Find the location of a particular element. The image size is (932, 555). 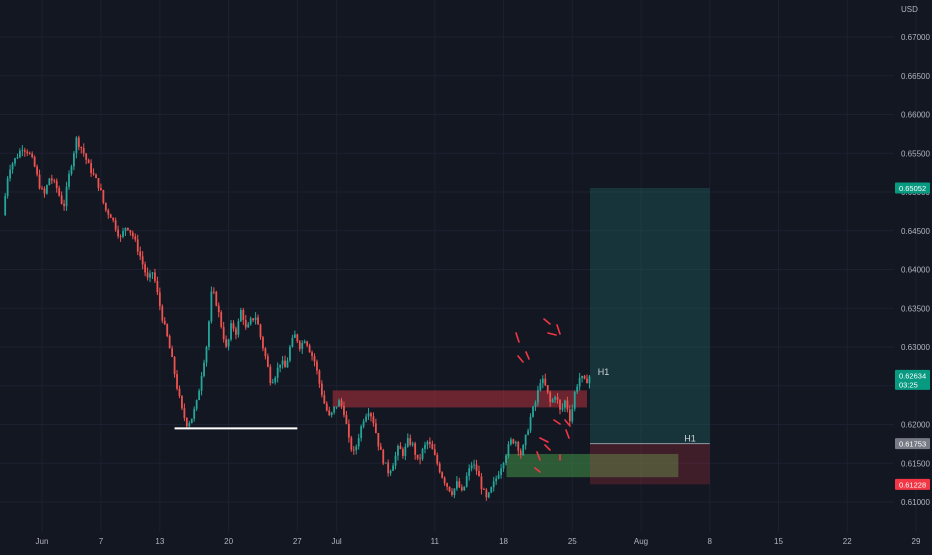

supply-zone is located at coordinates (460, 399).